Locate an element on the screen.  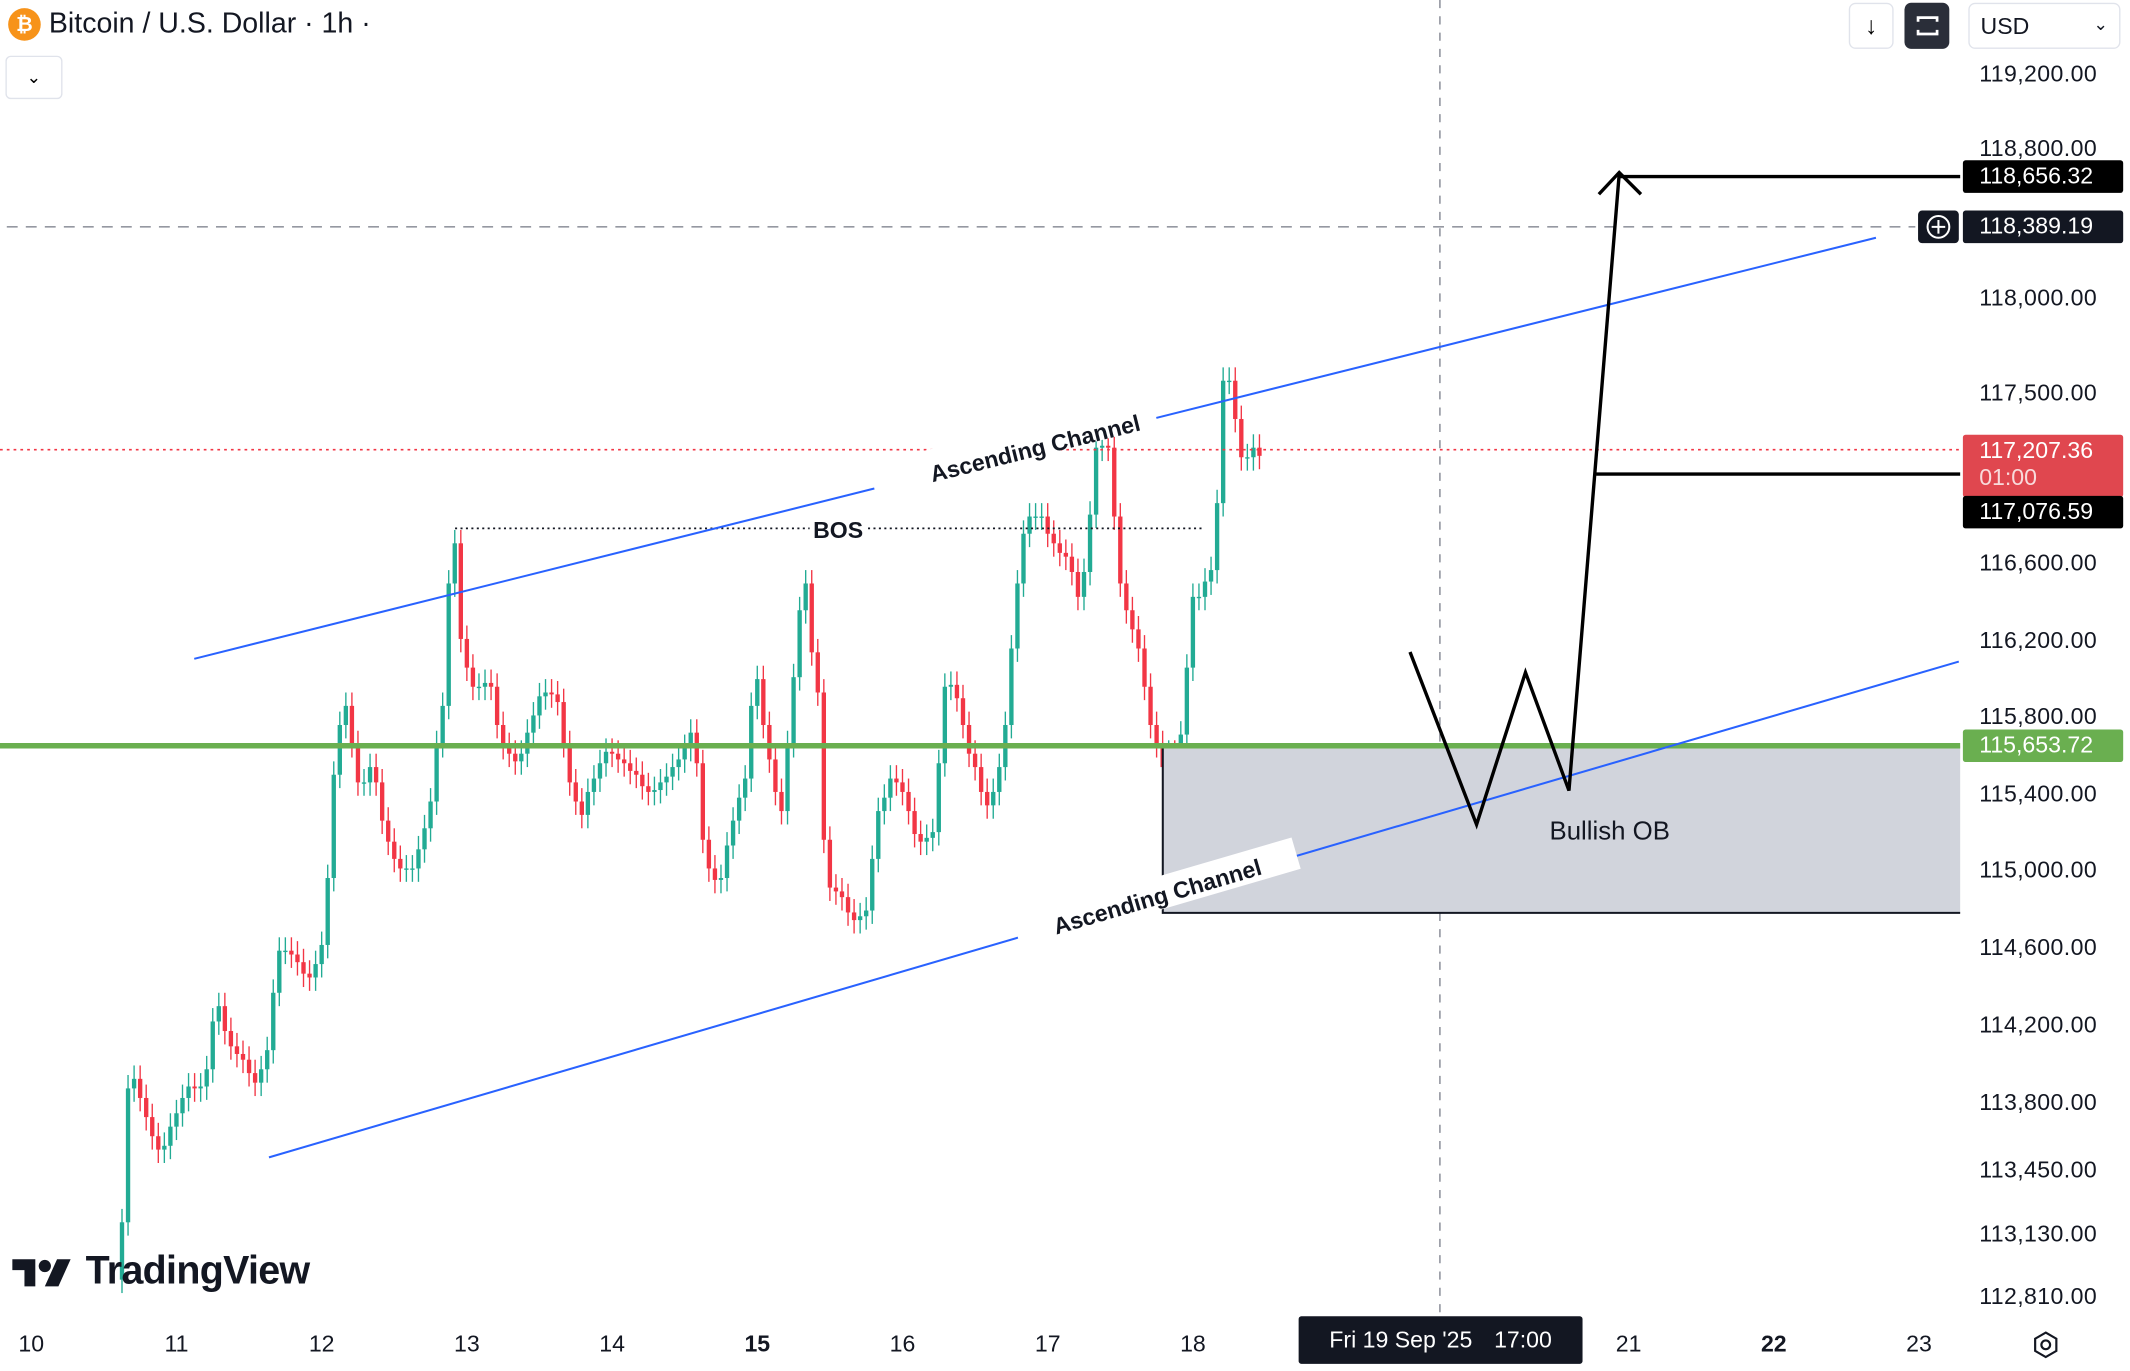
symbol-header: ₿ Bitcoin / U.S. Dollar · 1h · is located at coordinates (189, 24).